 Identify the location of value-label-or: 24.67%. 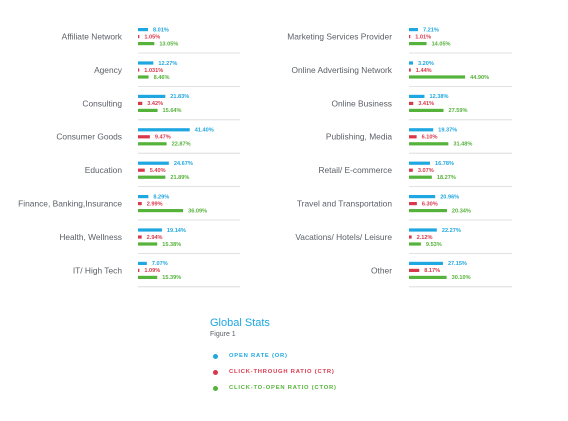
(183, 164).